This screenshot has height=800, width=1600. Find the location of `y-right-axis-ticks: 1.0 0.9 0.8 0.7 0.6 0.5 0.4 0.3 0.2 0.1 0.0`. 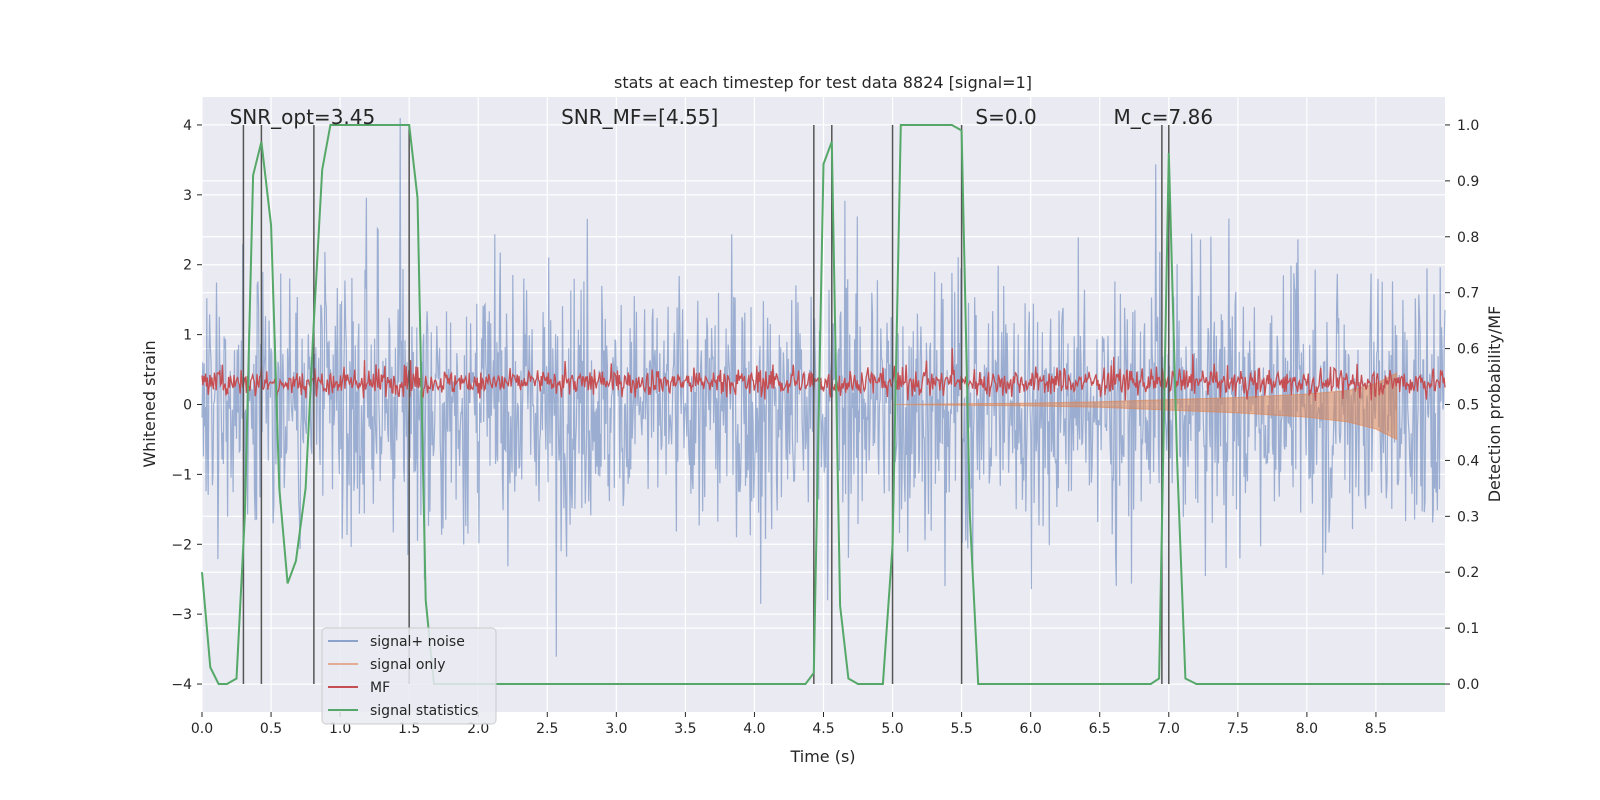

y-right-axis-ticks: 1.0 0.9 0.8 0.7 0.6 0.5 0.4 0.3 0.2 0.1 0.0 is located at coordinates (1462, 405).